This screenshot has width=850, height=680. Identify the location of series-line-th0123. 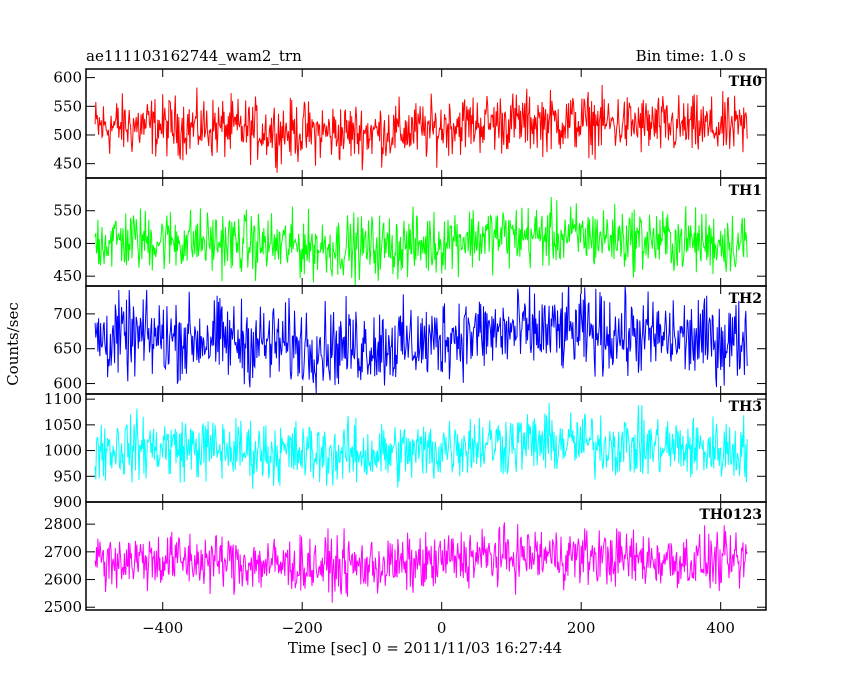
(421, 562).